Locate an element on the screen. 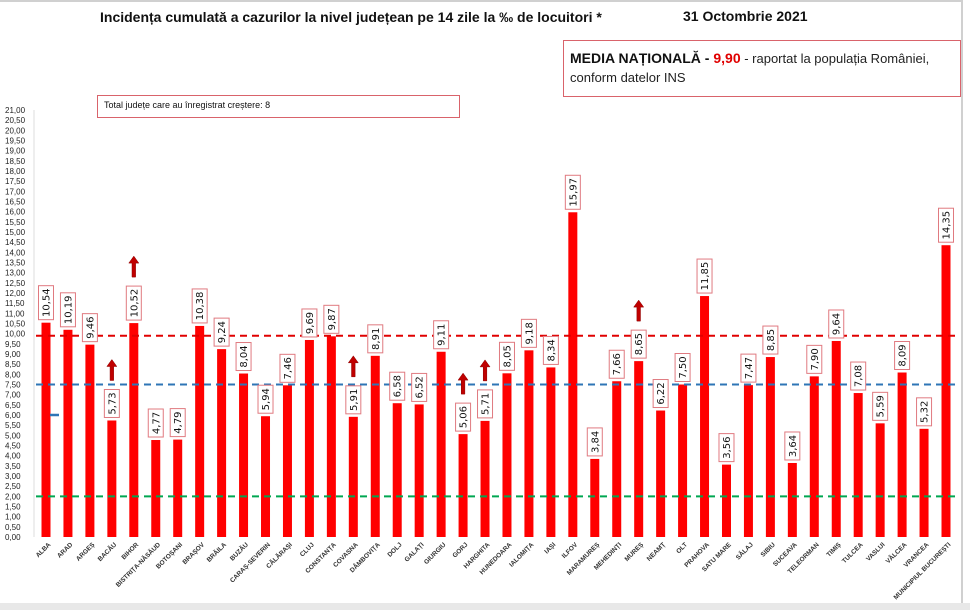 The height and width of the screenshot is (610, 970). data-label: 3,56 is located at coordinates (727, 447).